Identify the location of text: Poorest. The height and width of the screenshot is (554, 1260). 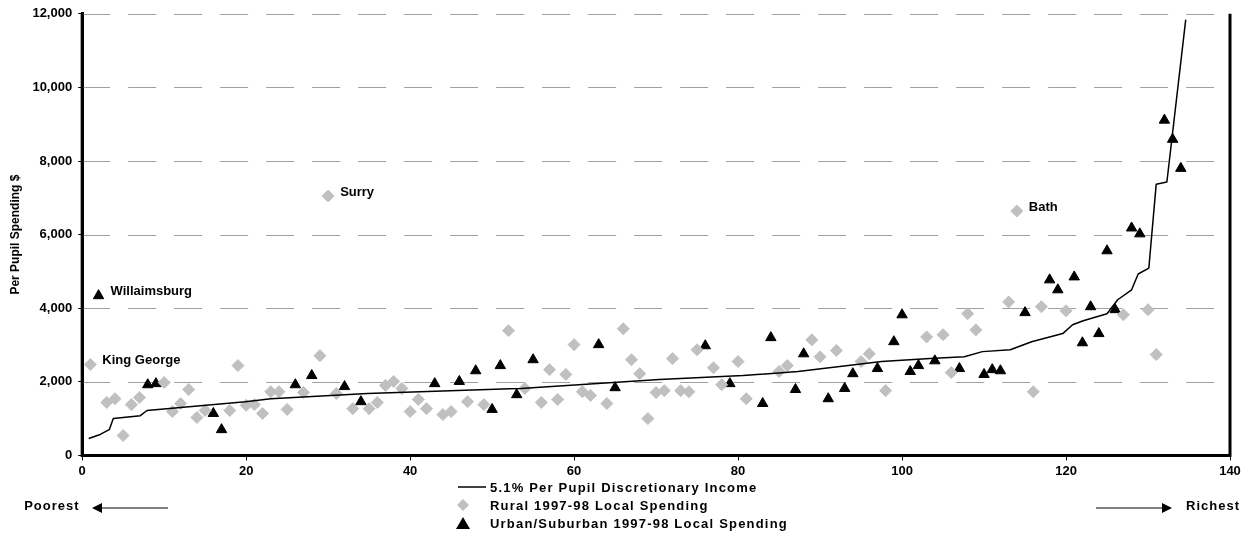
(52, 505).